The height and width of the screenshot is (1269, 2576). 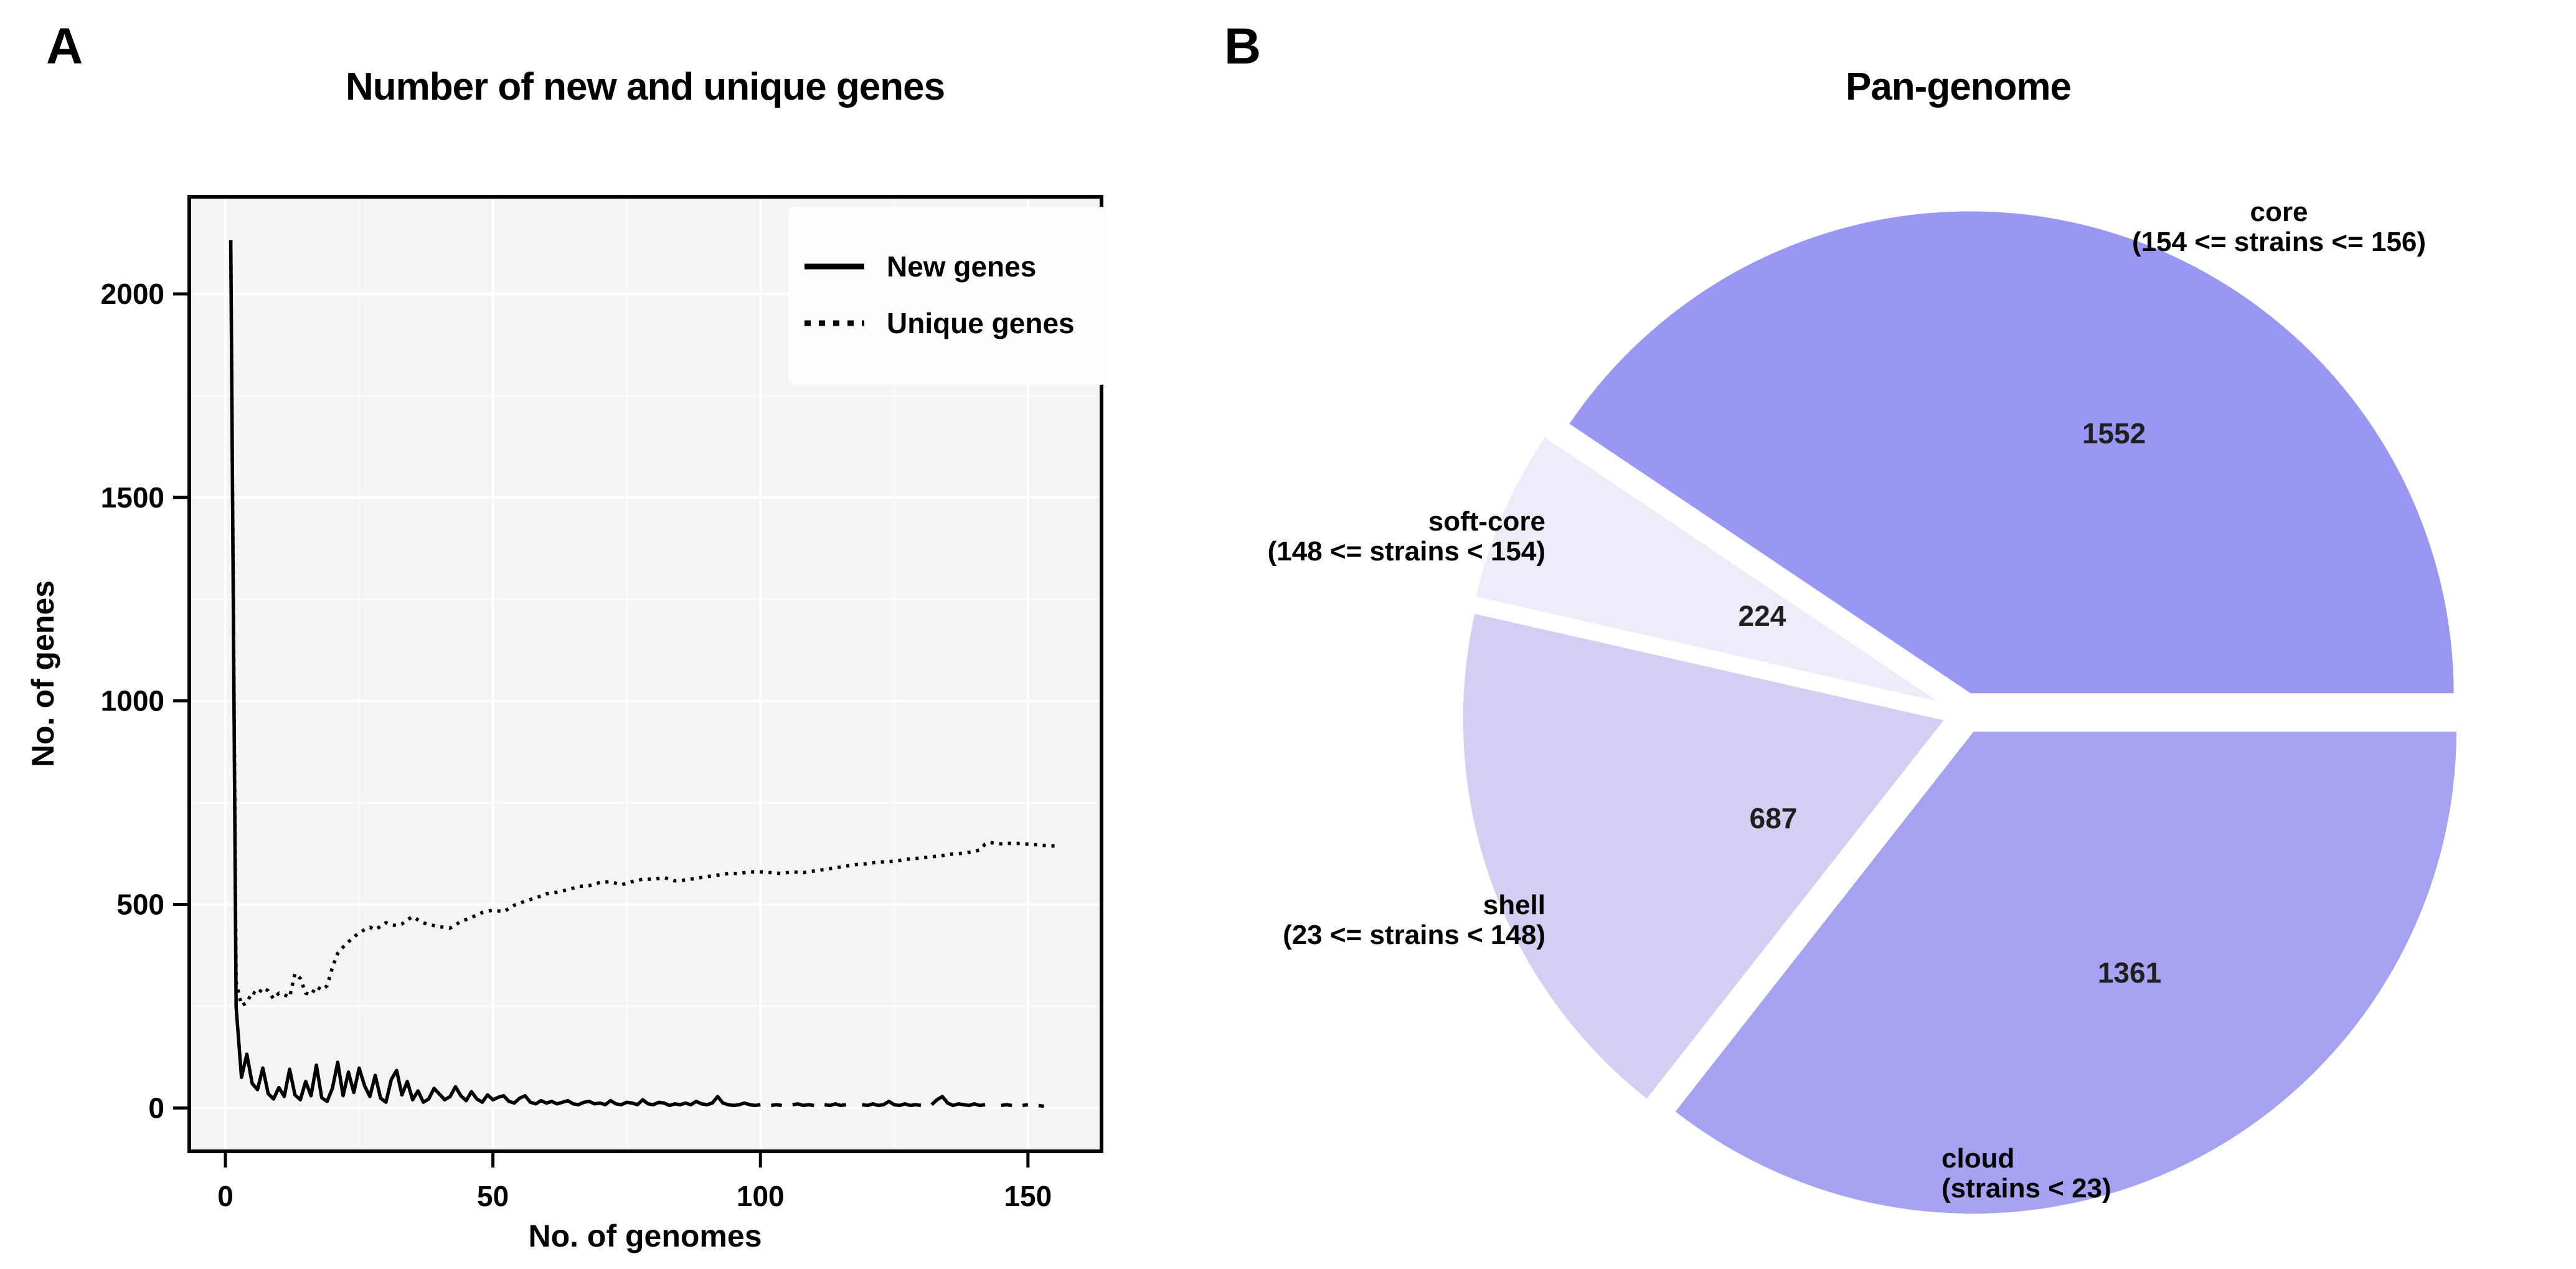 I want to click on pie-slice-label-core: core (154 <= strains <= 156), so click(x=2279, y=227).